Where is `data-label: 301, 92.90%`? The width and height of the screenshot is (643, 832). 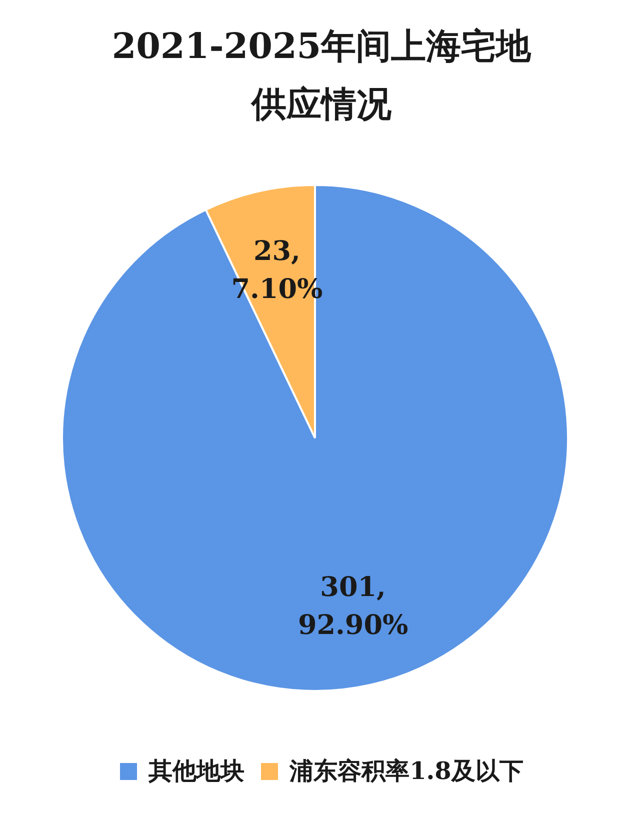
data-label: 301, 92.90% is located at coordinates (353, 606).